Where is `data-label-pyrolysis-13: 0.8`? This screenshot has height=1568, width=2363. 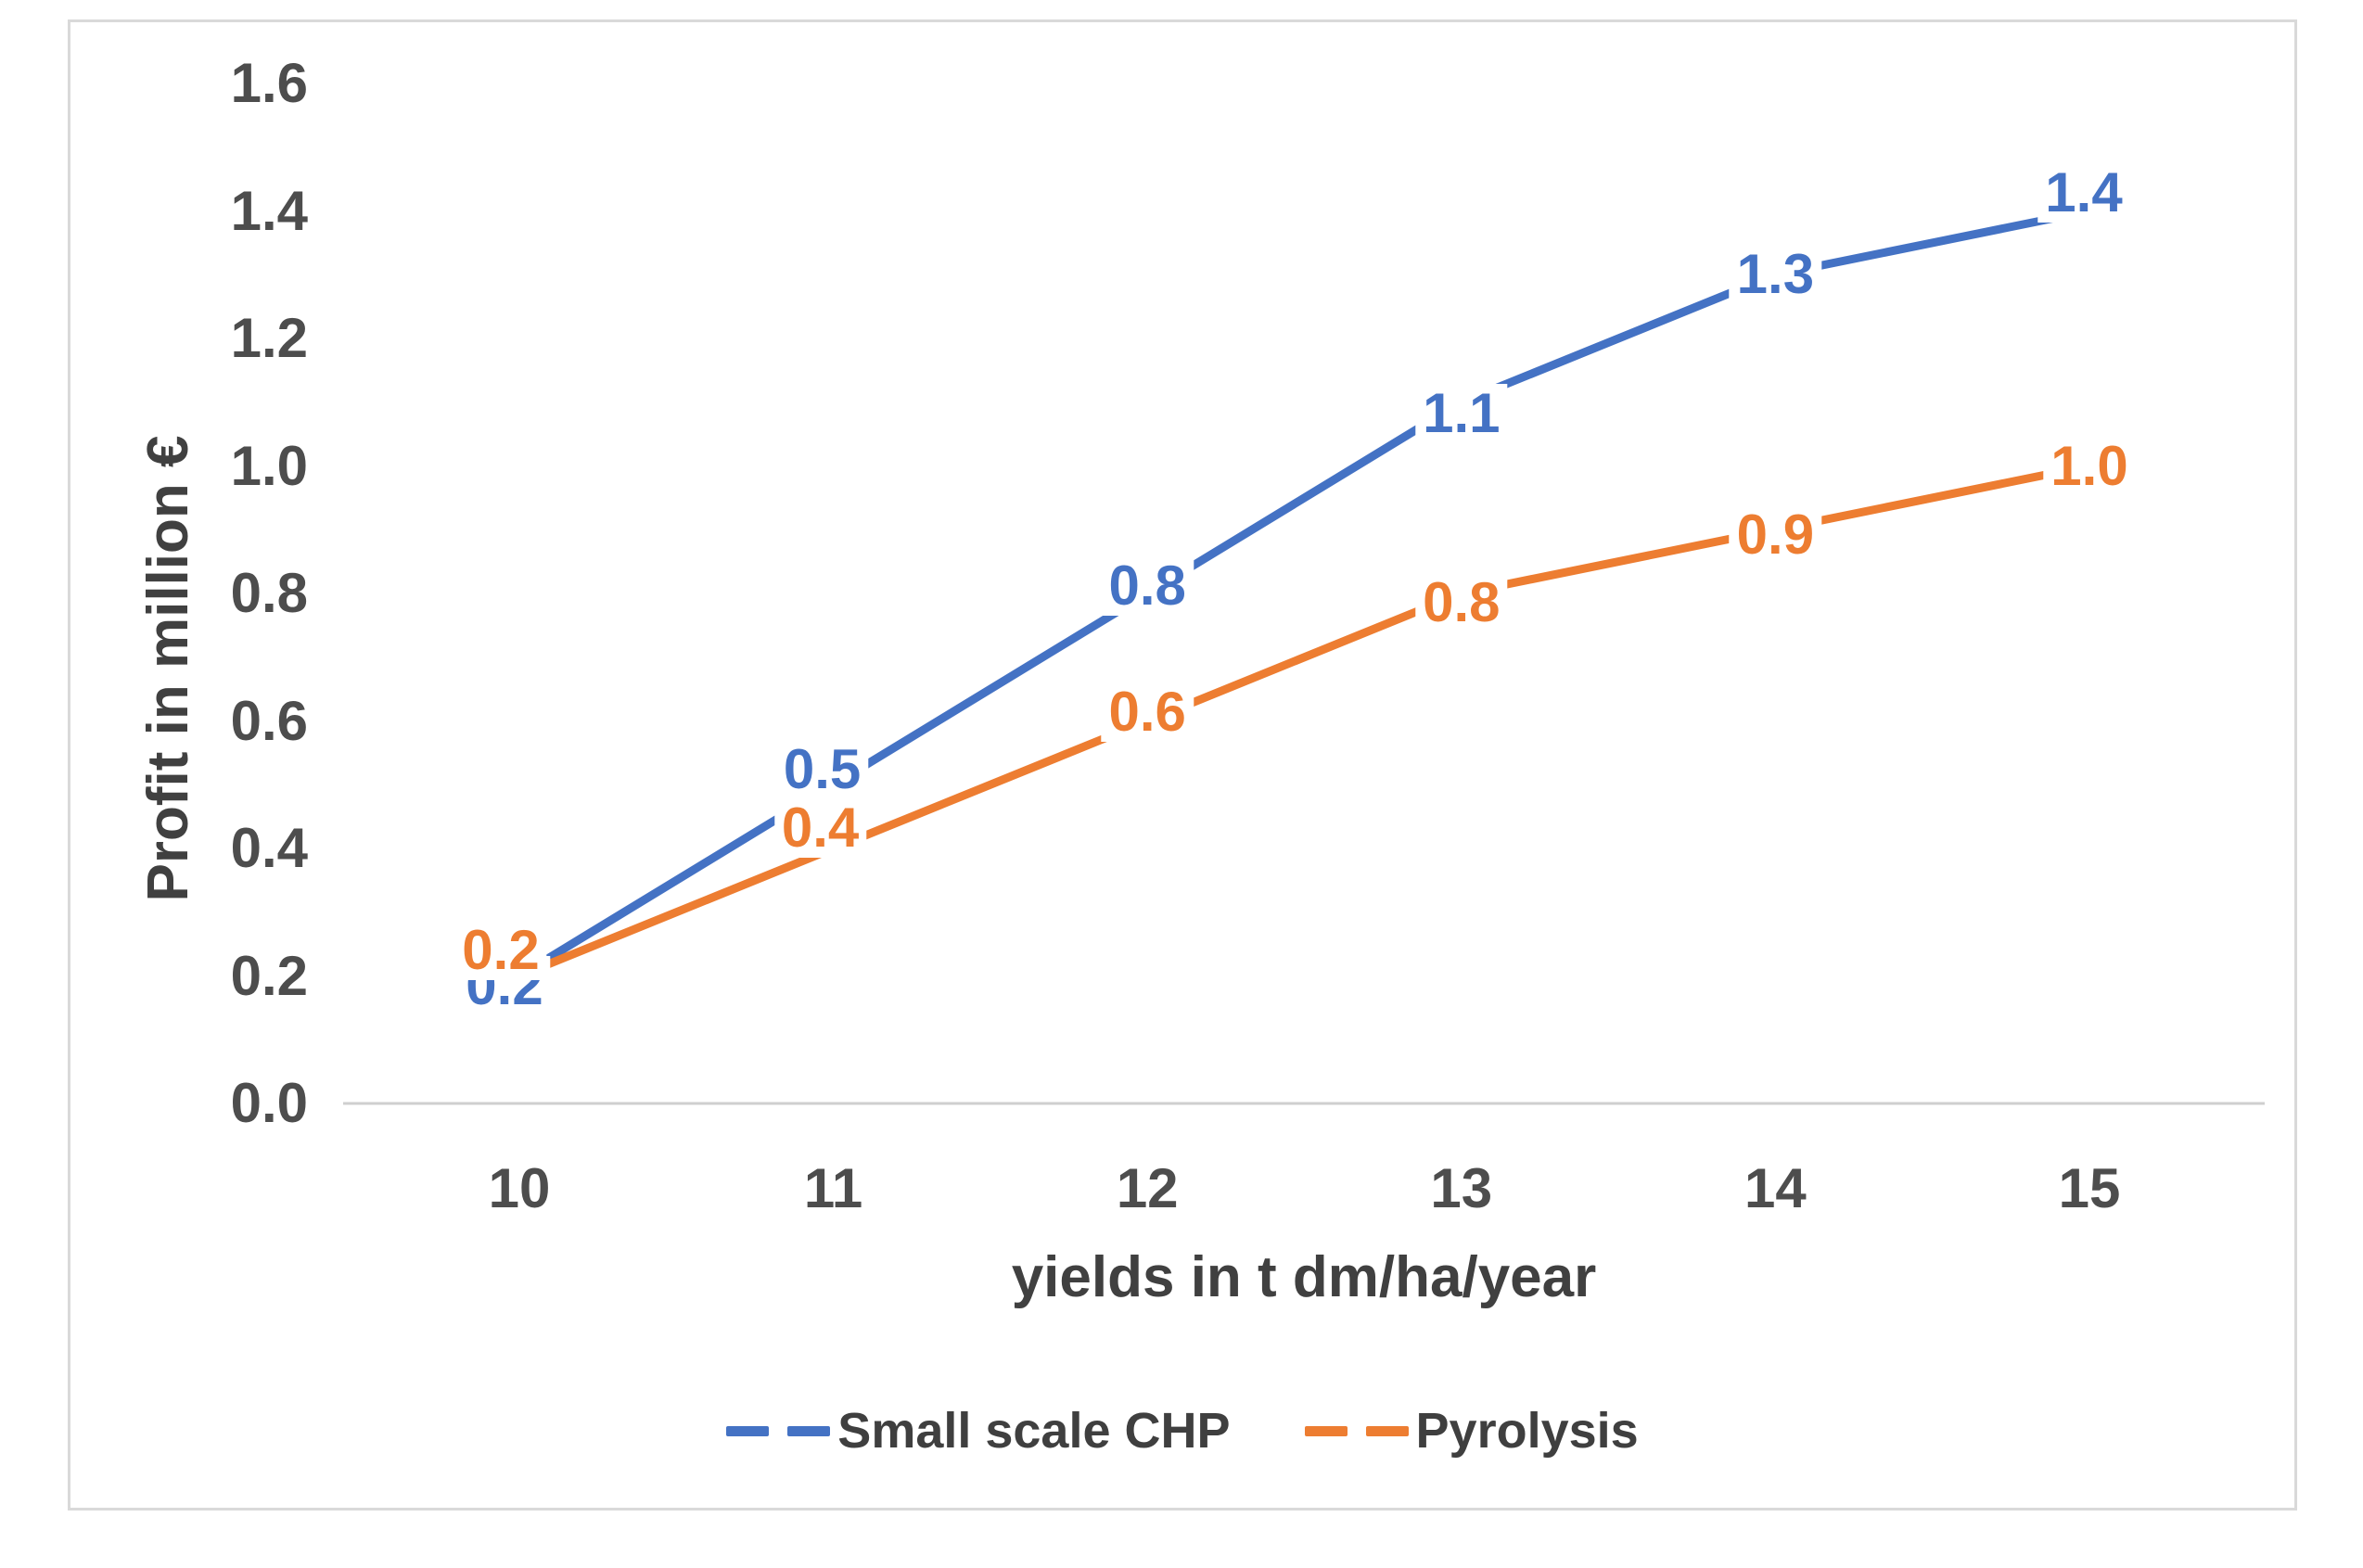 data-label-pyrolysis-13: 0.8 is located at coordinates (1462, 602).